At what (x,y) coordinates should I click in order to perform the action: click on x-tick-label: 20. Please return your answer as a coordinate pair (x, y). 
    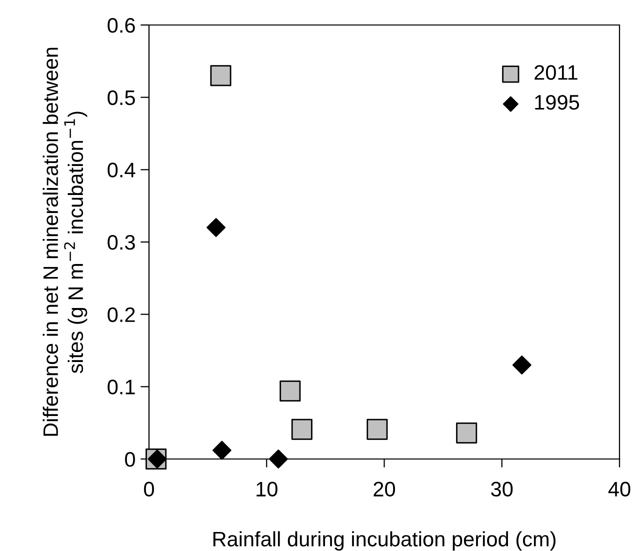
    Looking at the image, I should click on (385, 489).